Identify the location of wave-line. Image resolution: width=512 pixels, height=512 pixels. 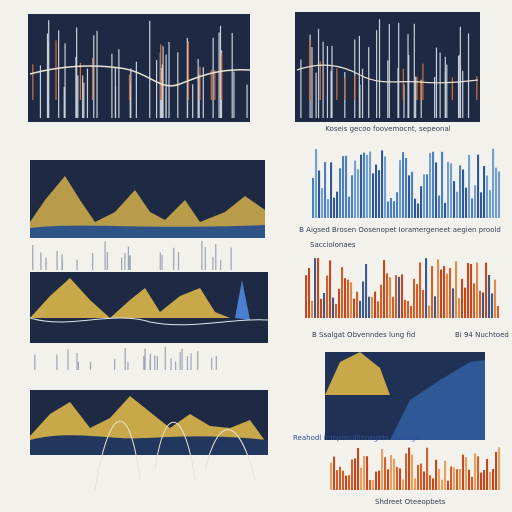
(140, 76).